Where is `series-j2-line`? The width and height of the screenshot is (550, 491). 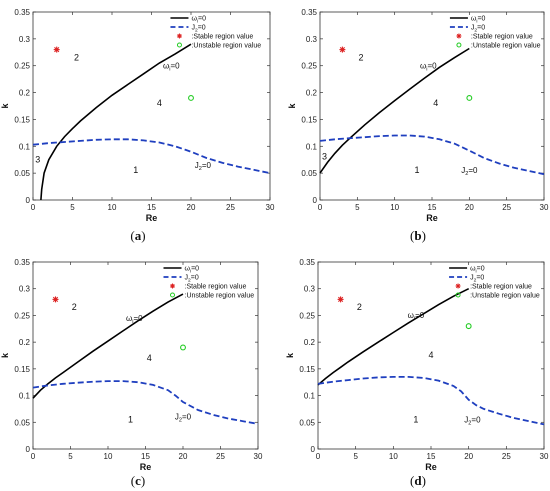 series-j2-line is located at coordinates (431, 401).